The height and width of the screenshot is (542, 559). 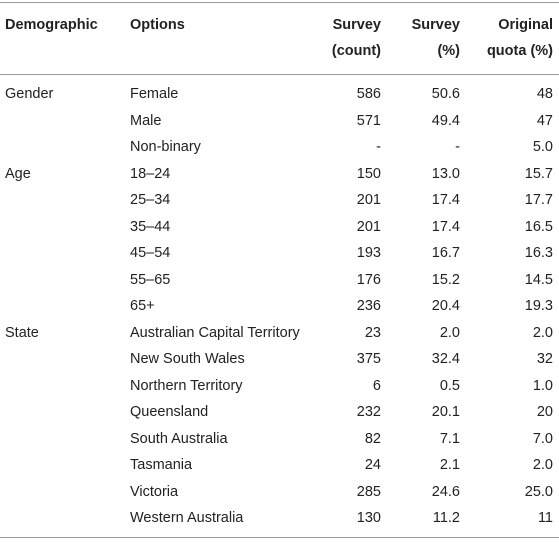 What do you see at coordinates (368, 491) in the screenshot?
I see `cell-survey-count: 285` at bounding box center [368, 491].